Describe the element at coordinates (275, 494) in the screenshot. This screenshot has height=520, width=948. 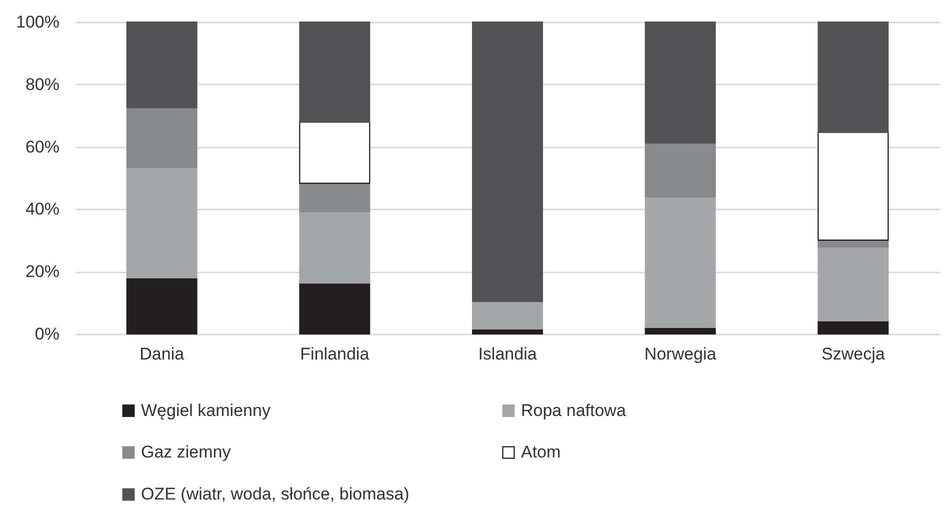
I see `legend-label: OZE (wiatr, woda, słońce, biomasa)` at that location.